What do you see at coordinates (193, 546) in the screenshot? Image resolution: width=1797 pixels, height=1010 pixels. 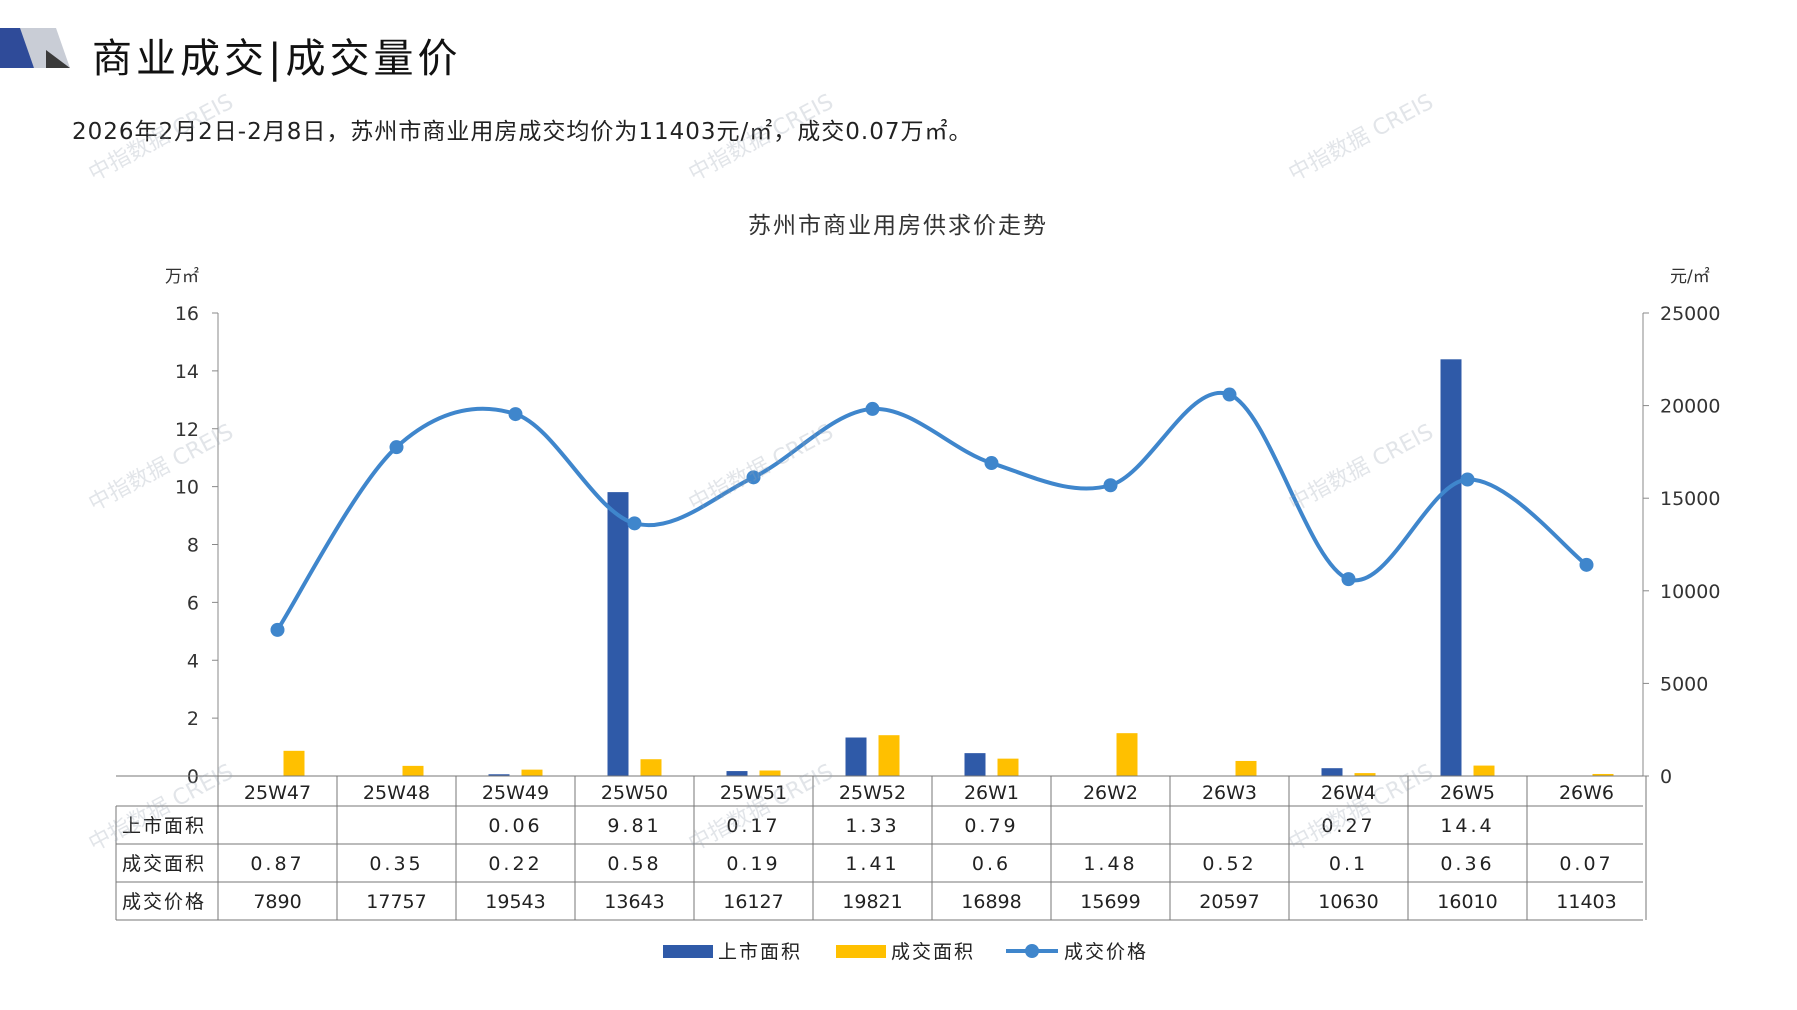 I see `left-axis-tick-label: 8` at bounding box center [193, 546].